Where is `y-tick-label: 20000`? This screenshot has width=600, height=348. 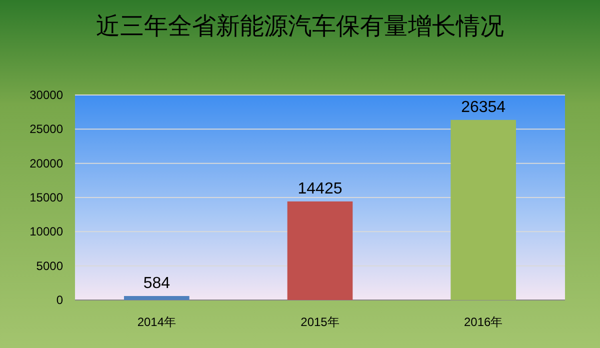
y-tick-label: 20000 is located at coordinates (47, 163).